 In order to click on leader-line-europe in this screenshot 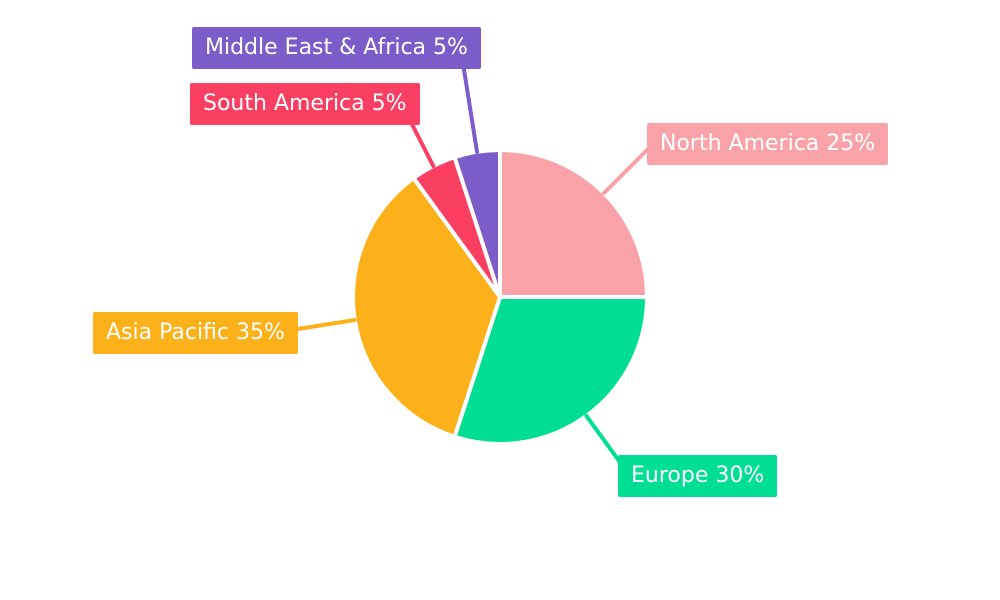, I will do `click(603, 439)`.